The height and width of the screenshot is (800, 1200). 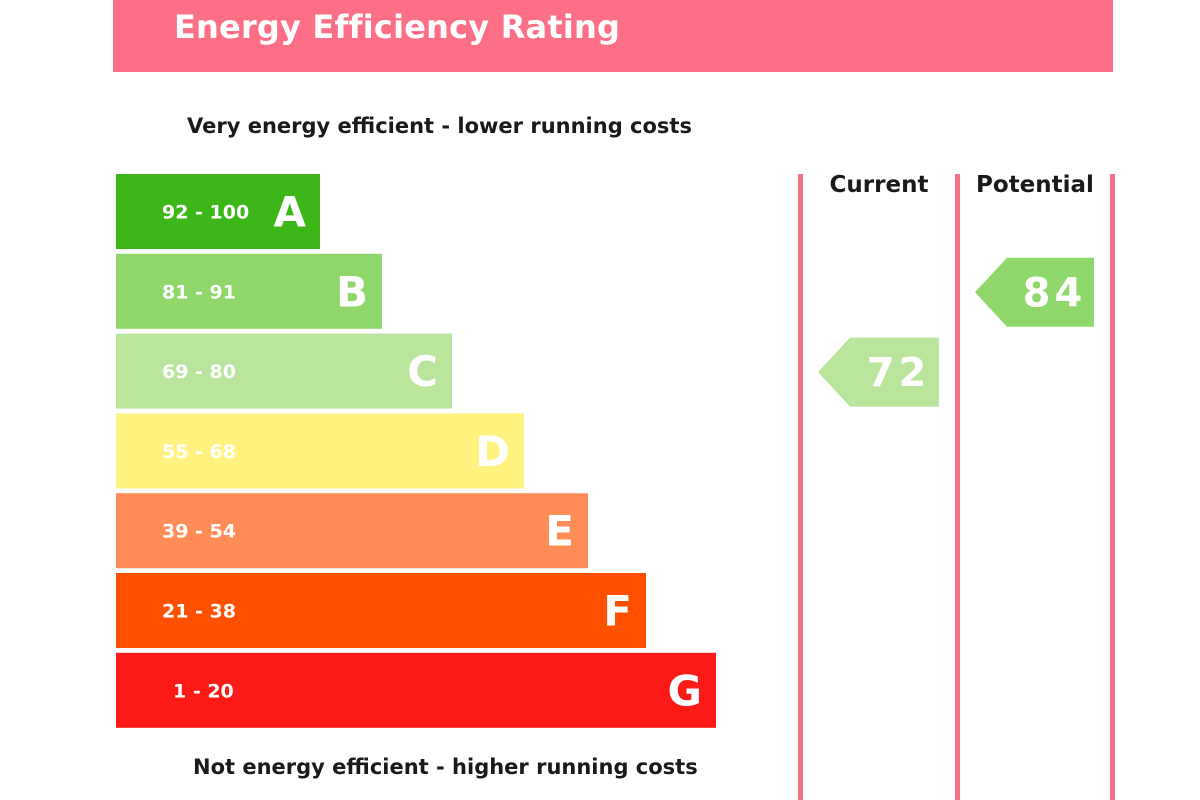 What do you see at coordinates (617, 611) in the screenshot?
I see `band-letter-label: F` at bounding box center [617, 611].